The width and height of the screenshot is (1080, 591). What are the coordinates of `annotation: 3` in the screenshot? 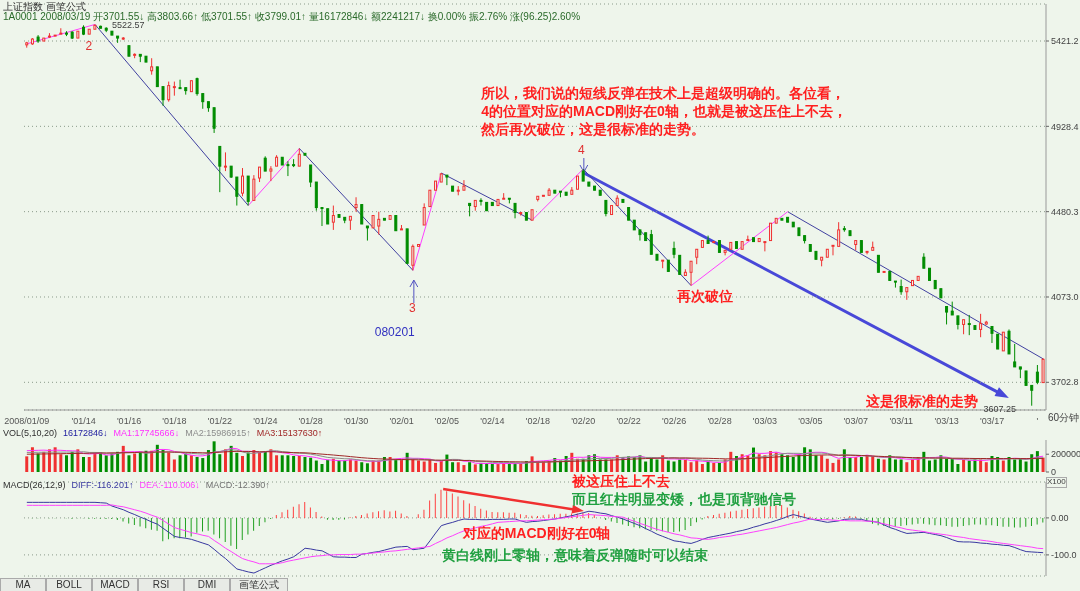 It's located at (412, 308).